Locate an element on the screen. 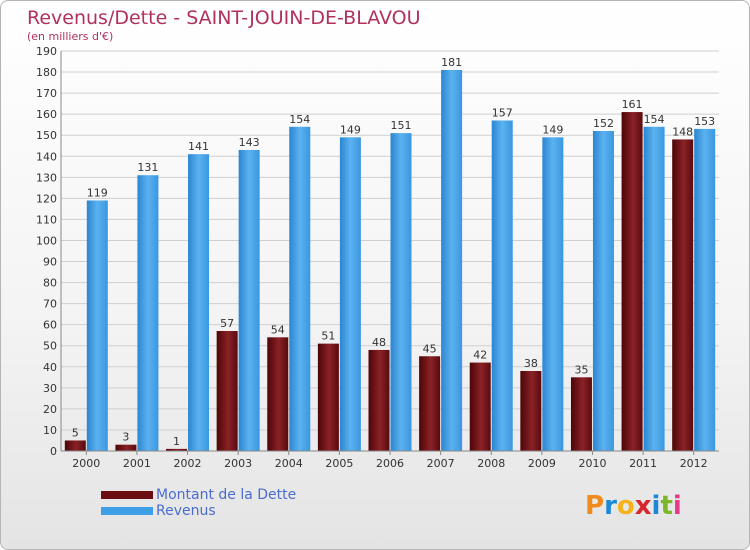 Image resolution: width=750 pixels, height=550 pixels. y-tick-label: 50 is located at coordinates (50, 346).